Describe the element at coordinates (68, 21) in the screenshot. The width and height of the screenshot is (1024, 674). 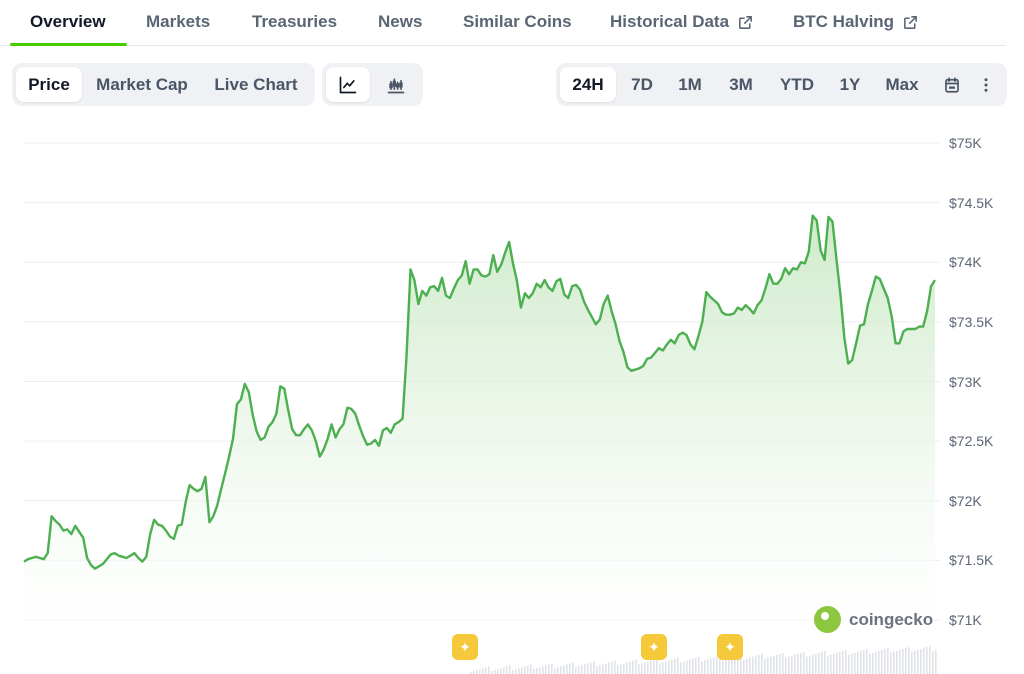
I see `tab-overview: Overview` at that location.